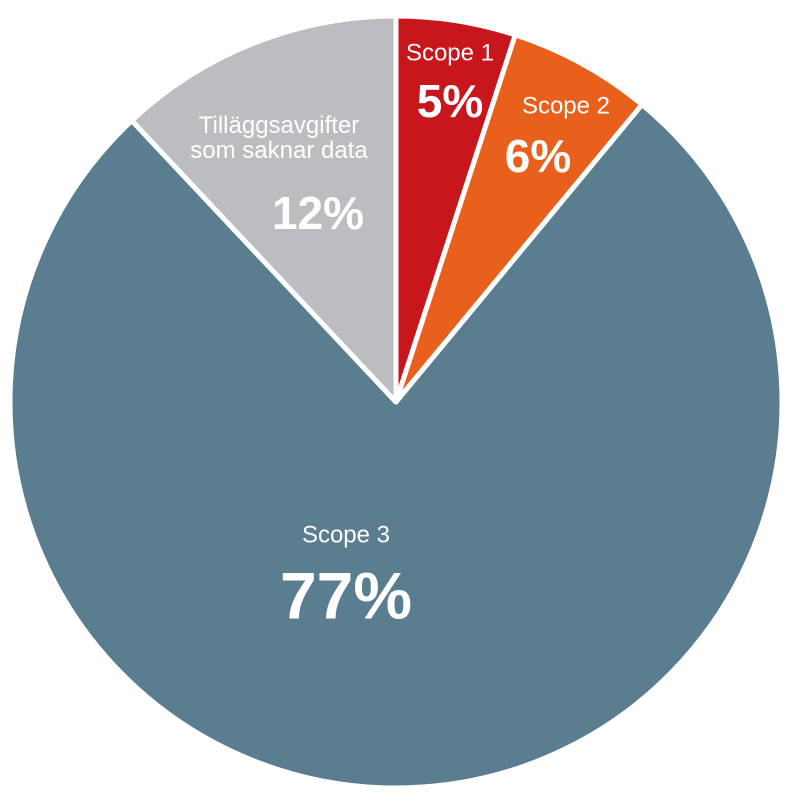 The image size is (791, 803). What do you see at coordinates (450, 53) in the screenshot?
I see `slice-label: Scope 1` at bounding box center [450, 53].